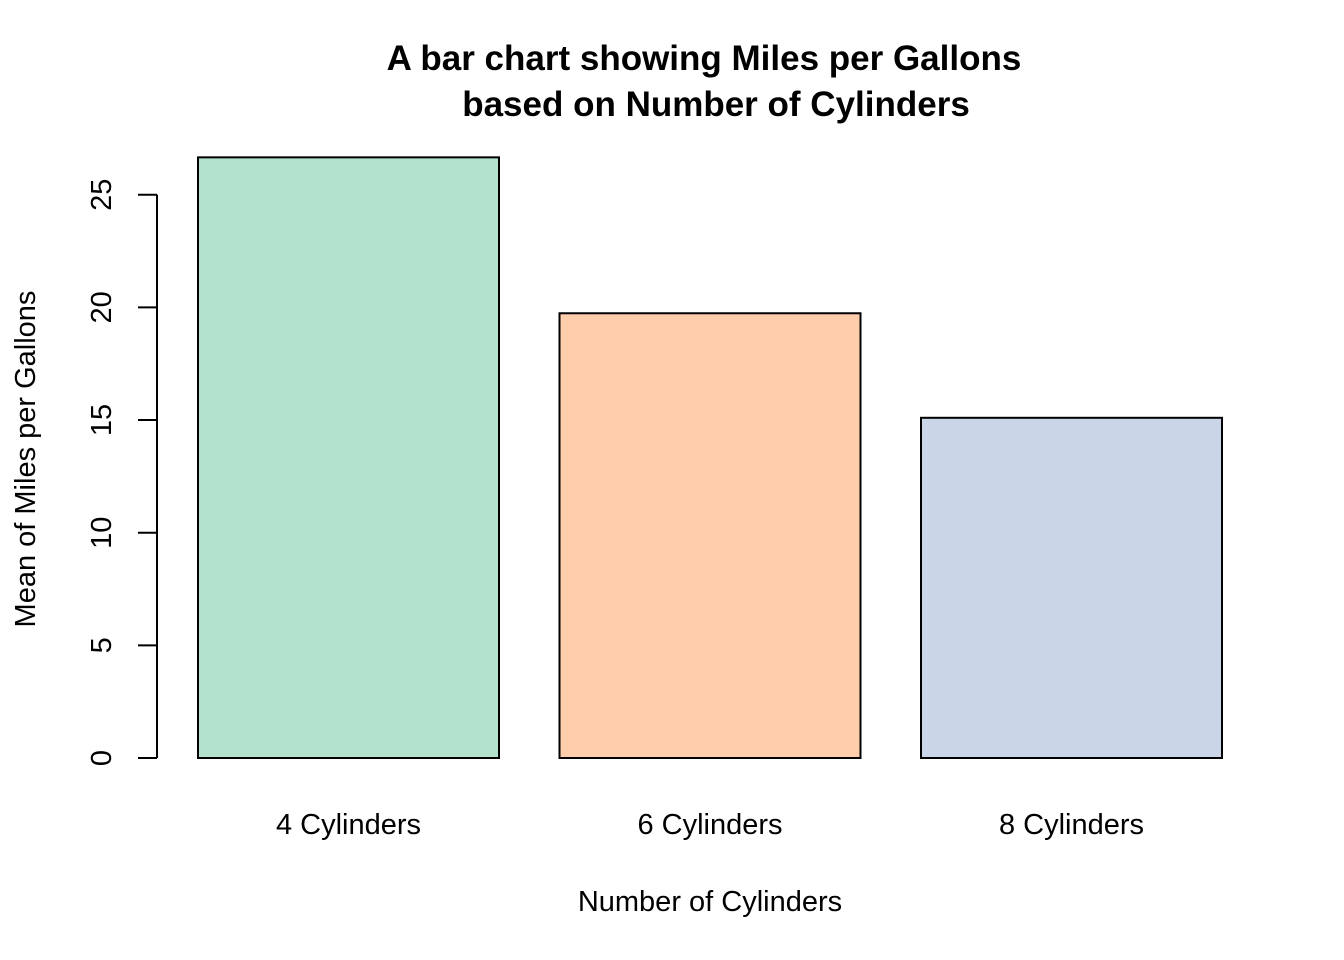 The height and width of the screenshot is (960, 1344). Describe the element at coordinates (102, 645) in the screenshot. I see `y-tick-label-2: 5` at that location.